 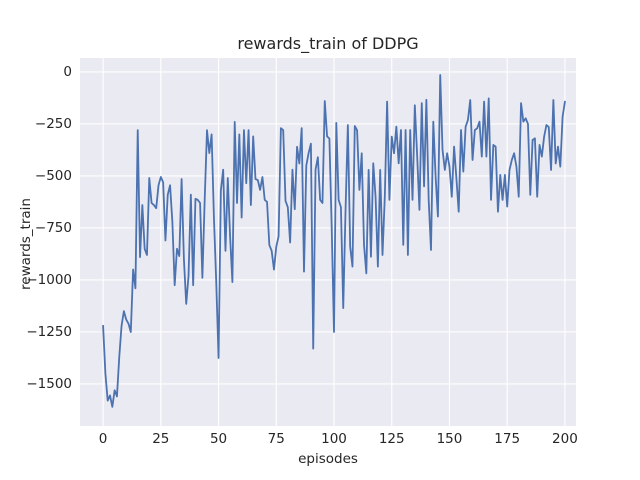 What do you see at coordinates (449, 439) in the screenshot?
I see `x-tick-label: 150` at bounding box center [449, 439].